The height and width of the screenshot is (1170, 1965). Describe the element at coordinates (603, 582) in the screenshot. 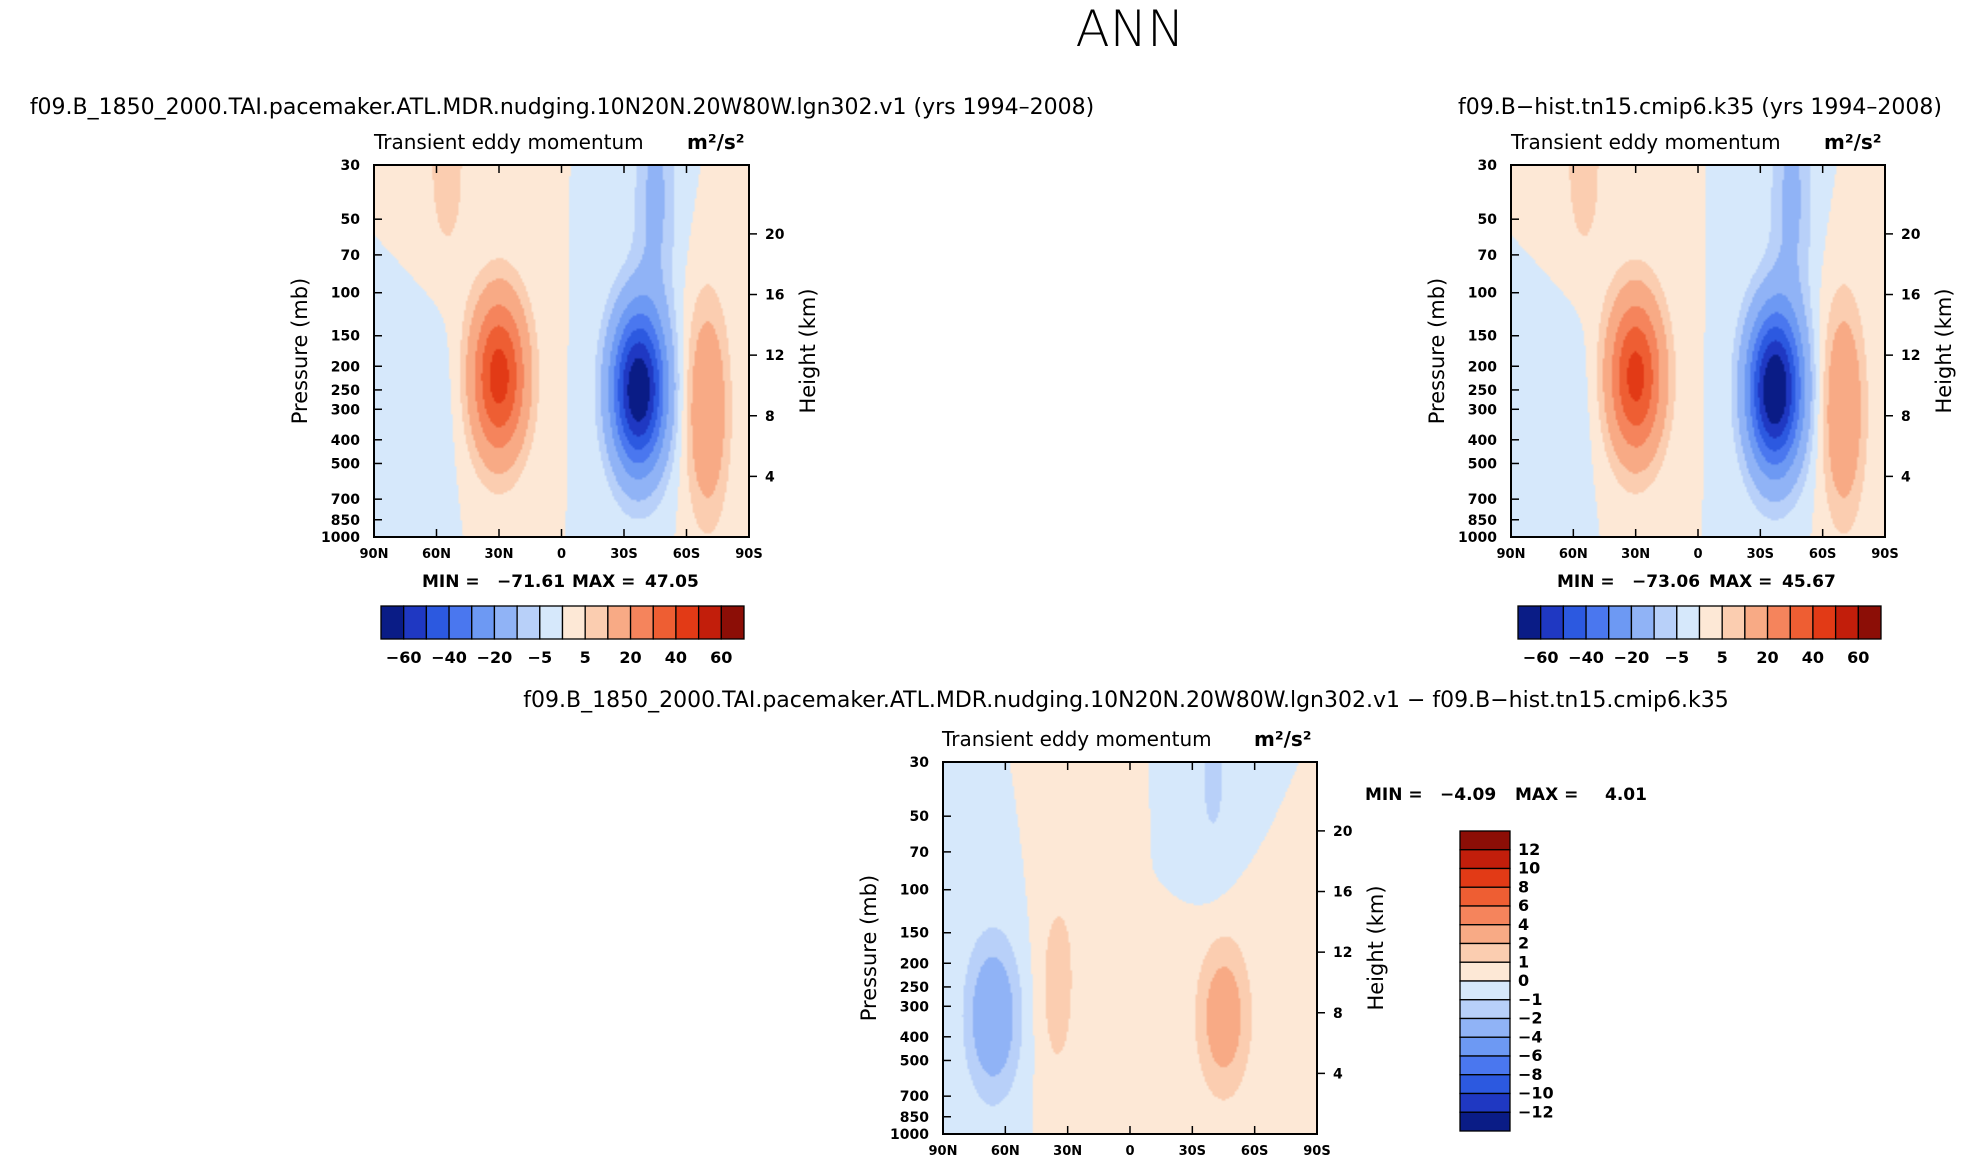

I see `panel-1-max-label: MAX =` at that location.